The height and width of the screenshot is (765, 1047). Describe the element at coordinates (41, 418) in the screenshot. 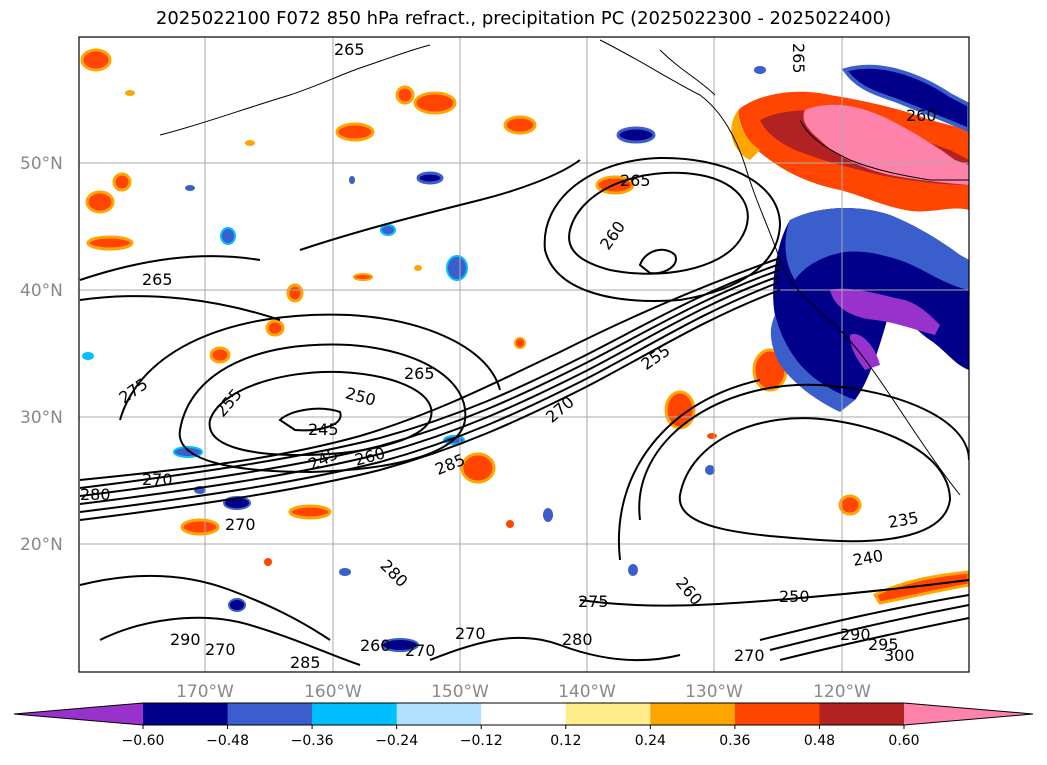

I see `lat-label: 30°N` at that location.